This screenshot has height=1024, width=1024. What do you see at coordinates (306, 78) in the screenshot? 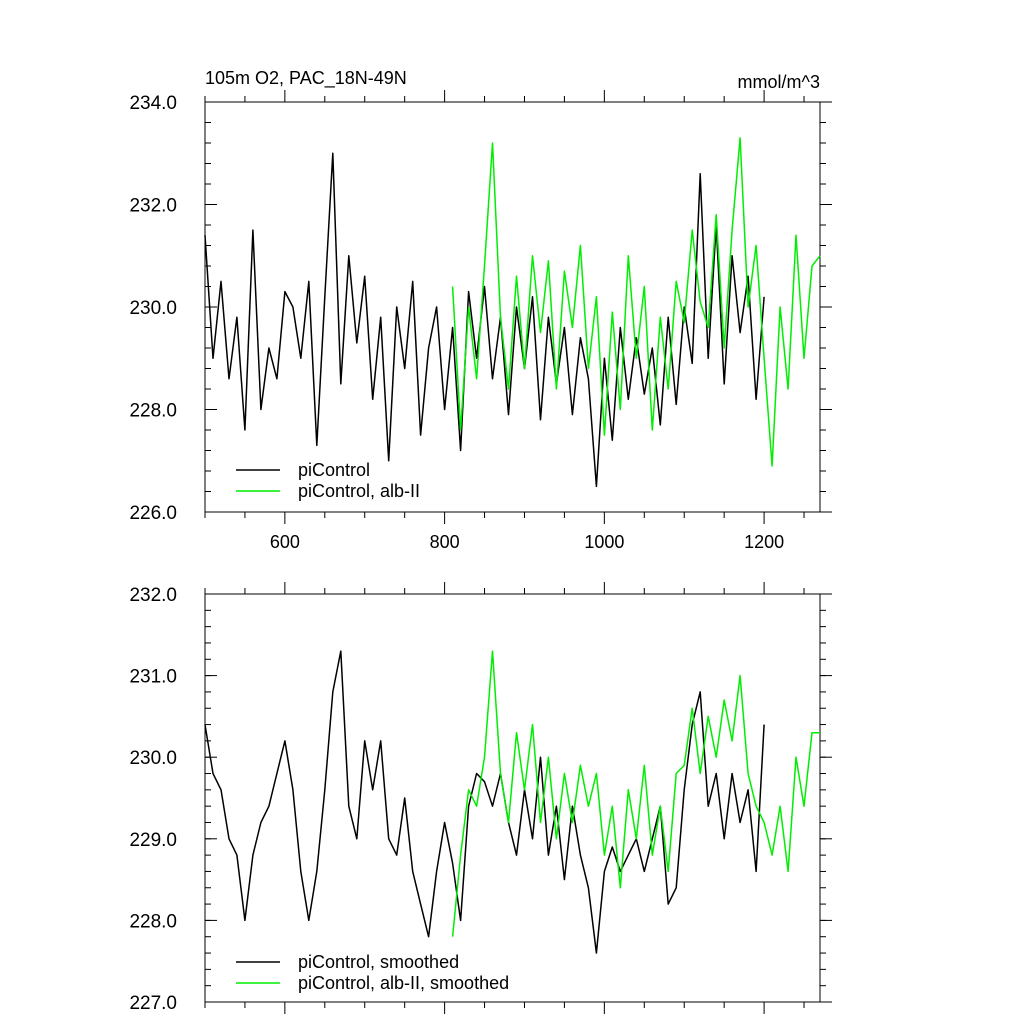
I see `top-panel-title: 105m O2, PAC_18N-49N` at bounding box center [306, 78].